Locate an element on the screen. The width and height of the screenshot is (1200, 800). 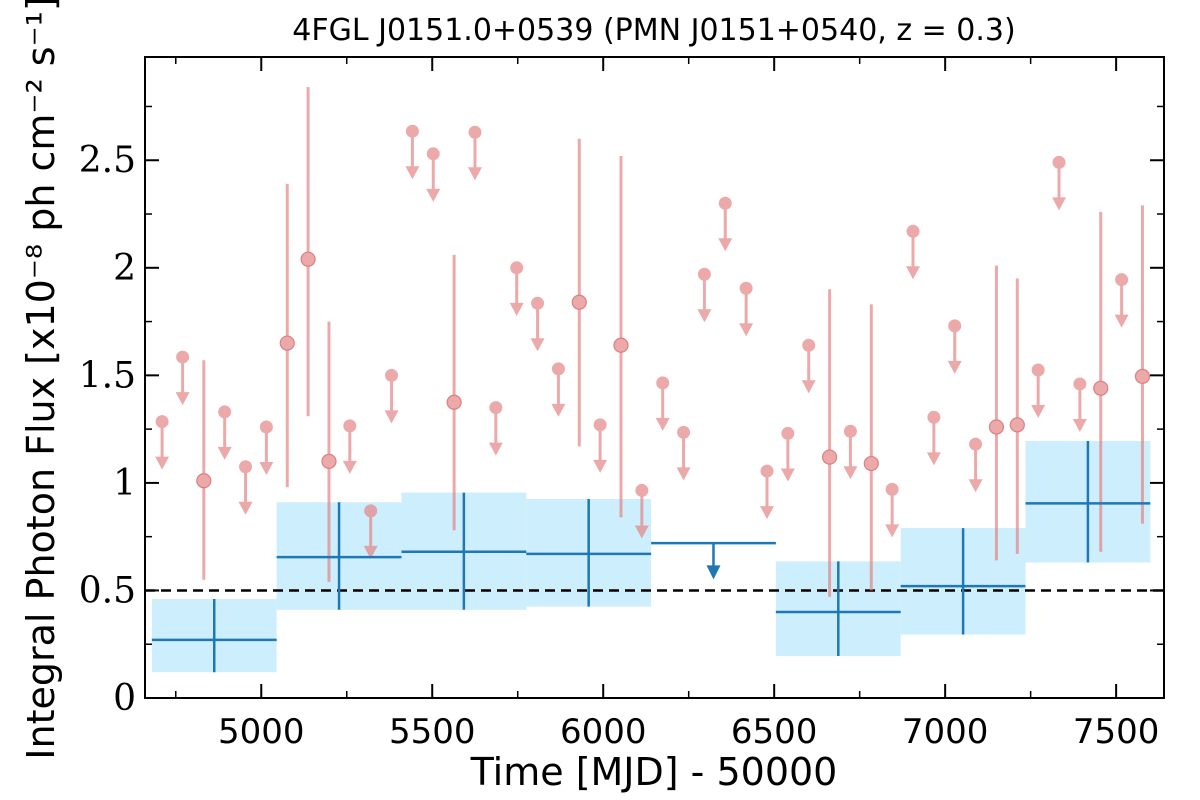
y-tick-label-0: 0 is located at coordinates (124, 698).